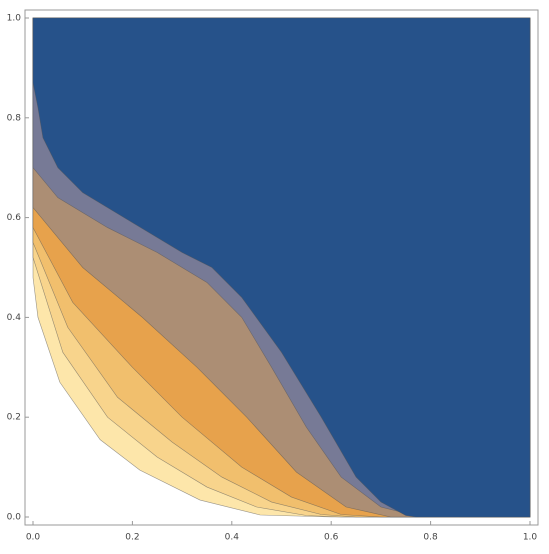 The image size is (549, 554). What do you see at coordinates (132, 538) in the screenshot?
I see `x-tick-label: 0.2` at bounding box center [132, 538].